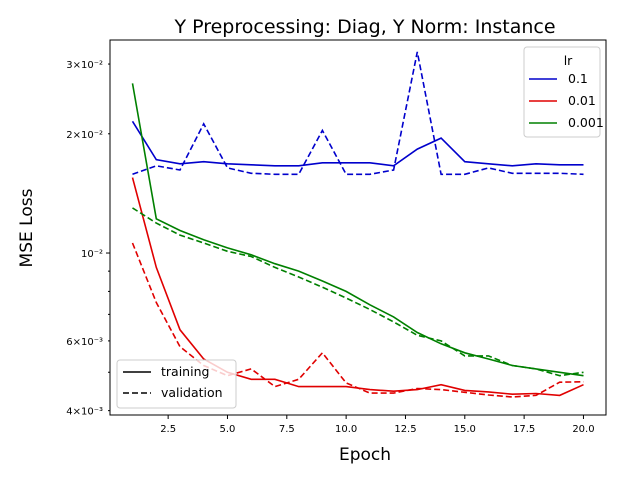 This screenshot has width=640, height=480. What do you see at coordinates (228, 429) in the screenshot?
I see `x-tick-label: 5.0` at bounding box center [228, 429].